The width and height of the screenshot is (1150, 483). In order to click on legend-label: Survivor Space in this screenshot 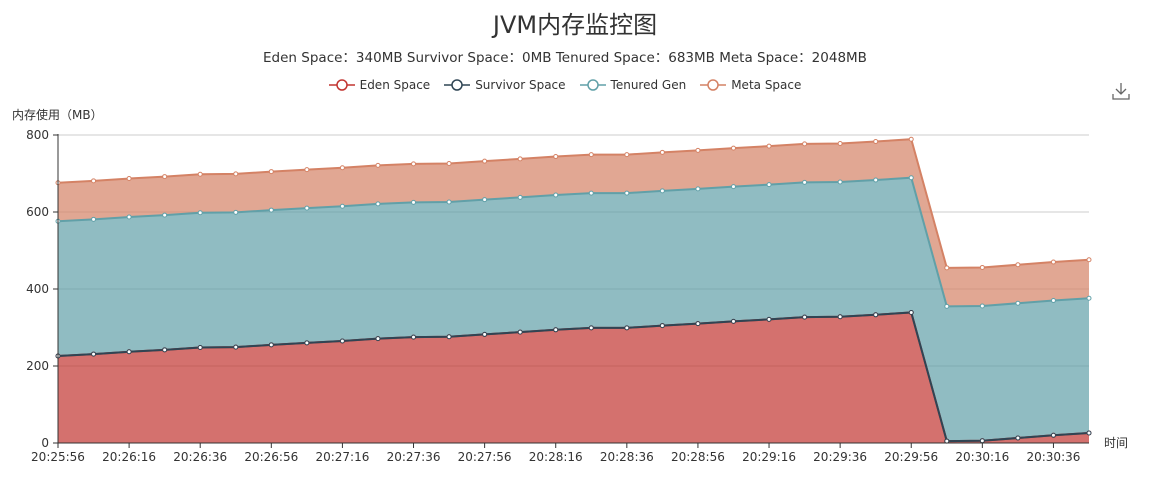, I will do `click(520, 85)`.